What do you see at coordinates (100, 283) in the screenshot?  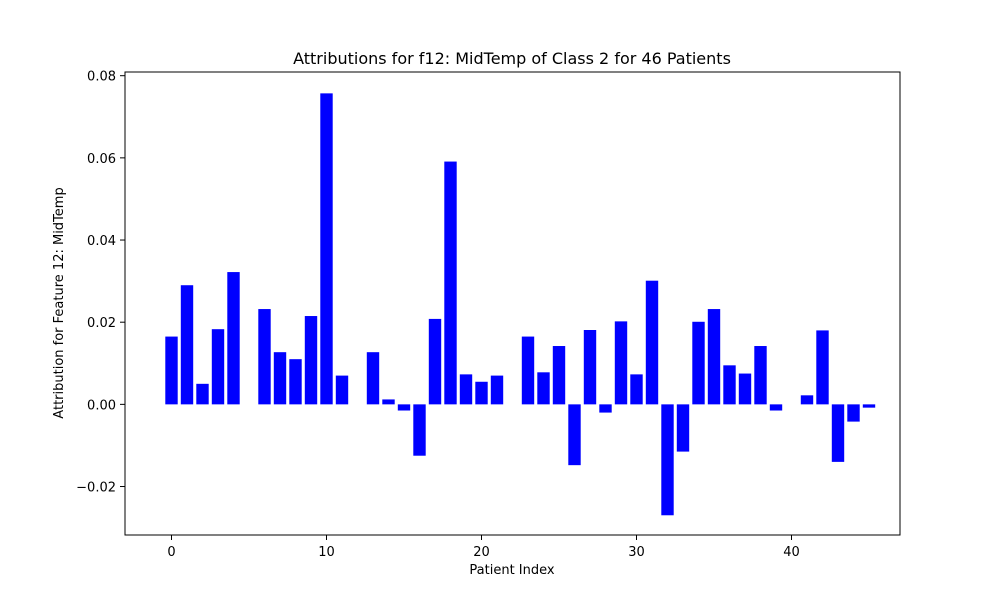 I see `y-axis-ticks: −0.02 0.00 0.02 0.04 0.06 0.08` at bounding box center [100, 283].